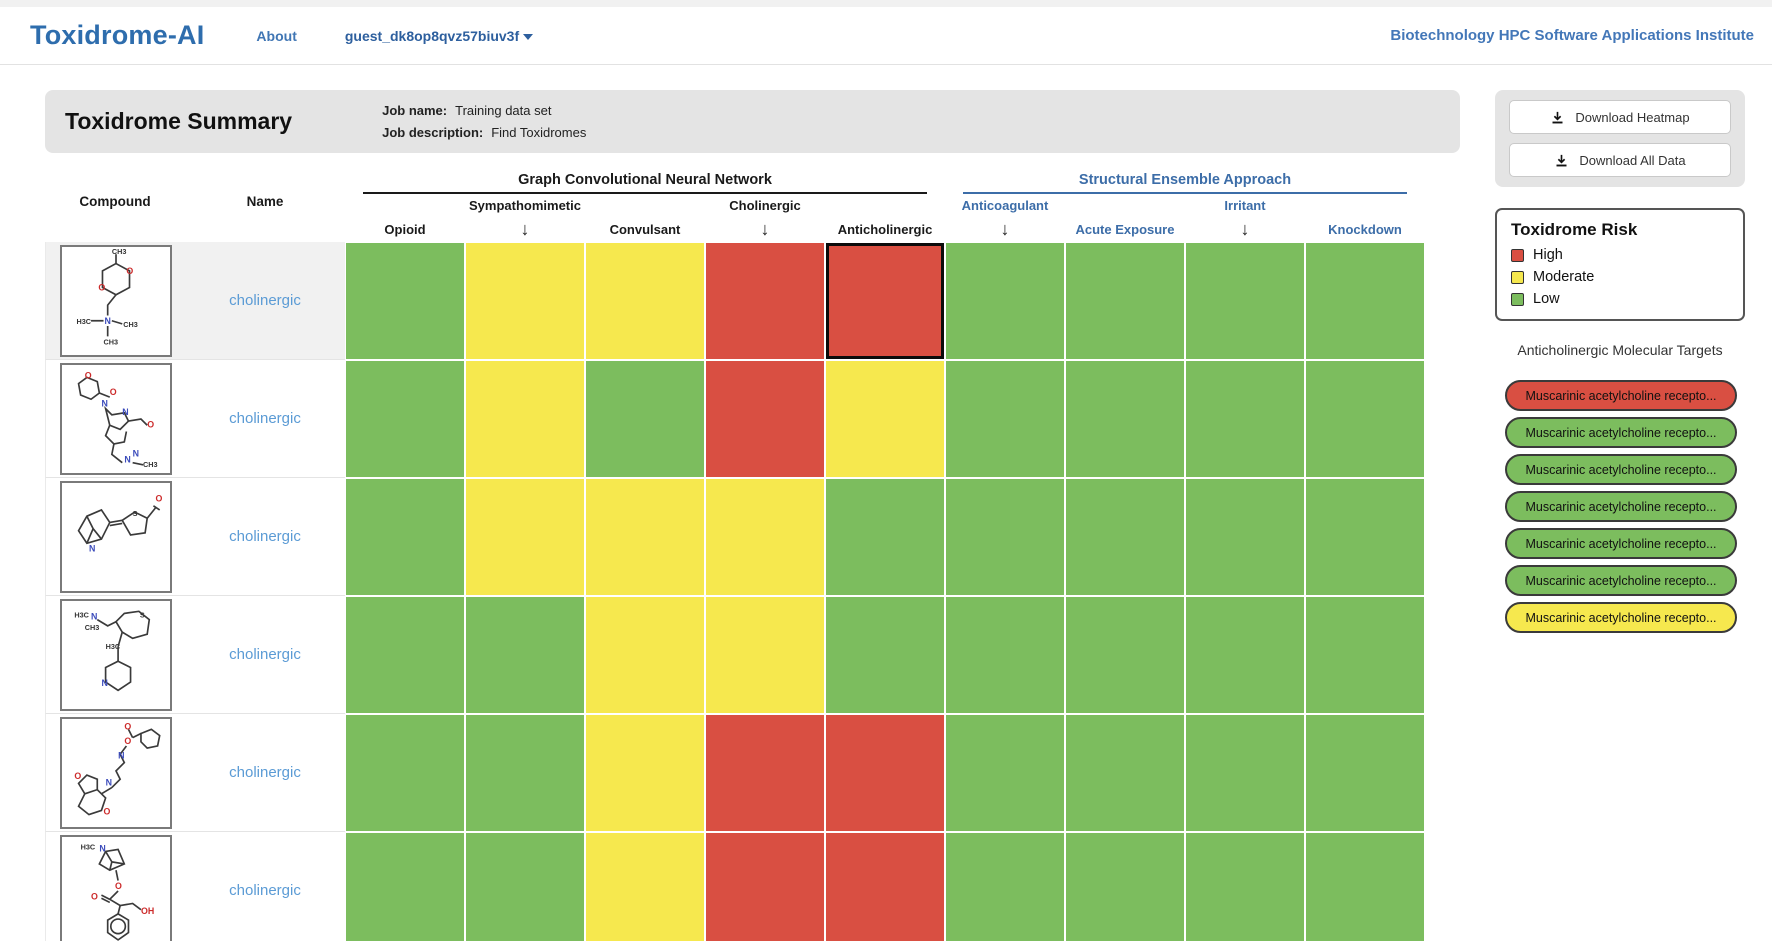  Describe the element at coordinates (415, 110) in the screenshot. I see `job-name-label: Job name:` at that location.